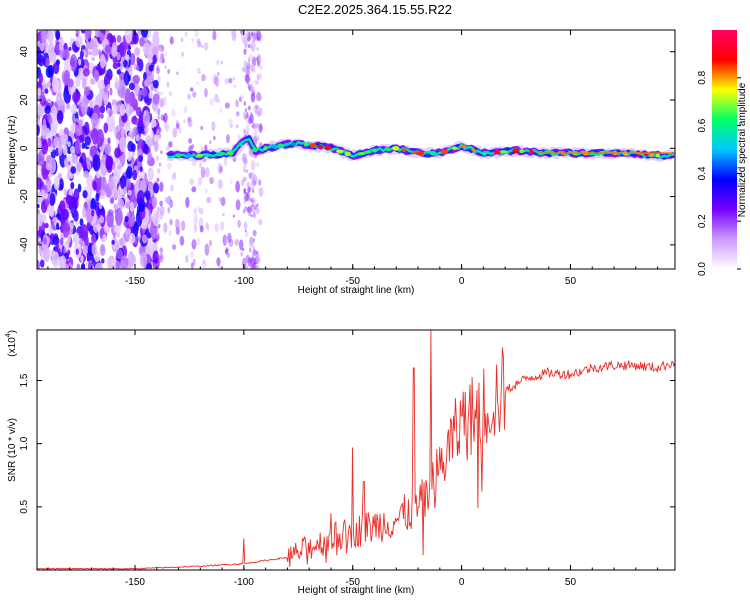 This screenshot has height=600, width=750. I want to click on snr-x-tick-label: -50, so click(353, 582).